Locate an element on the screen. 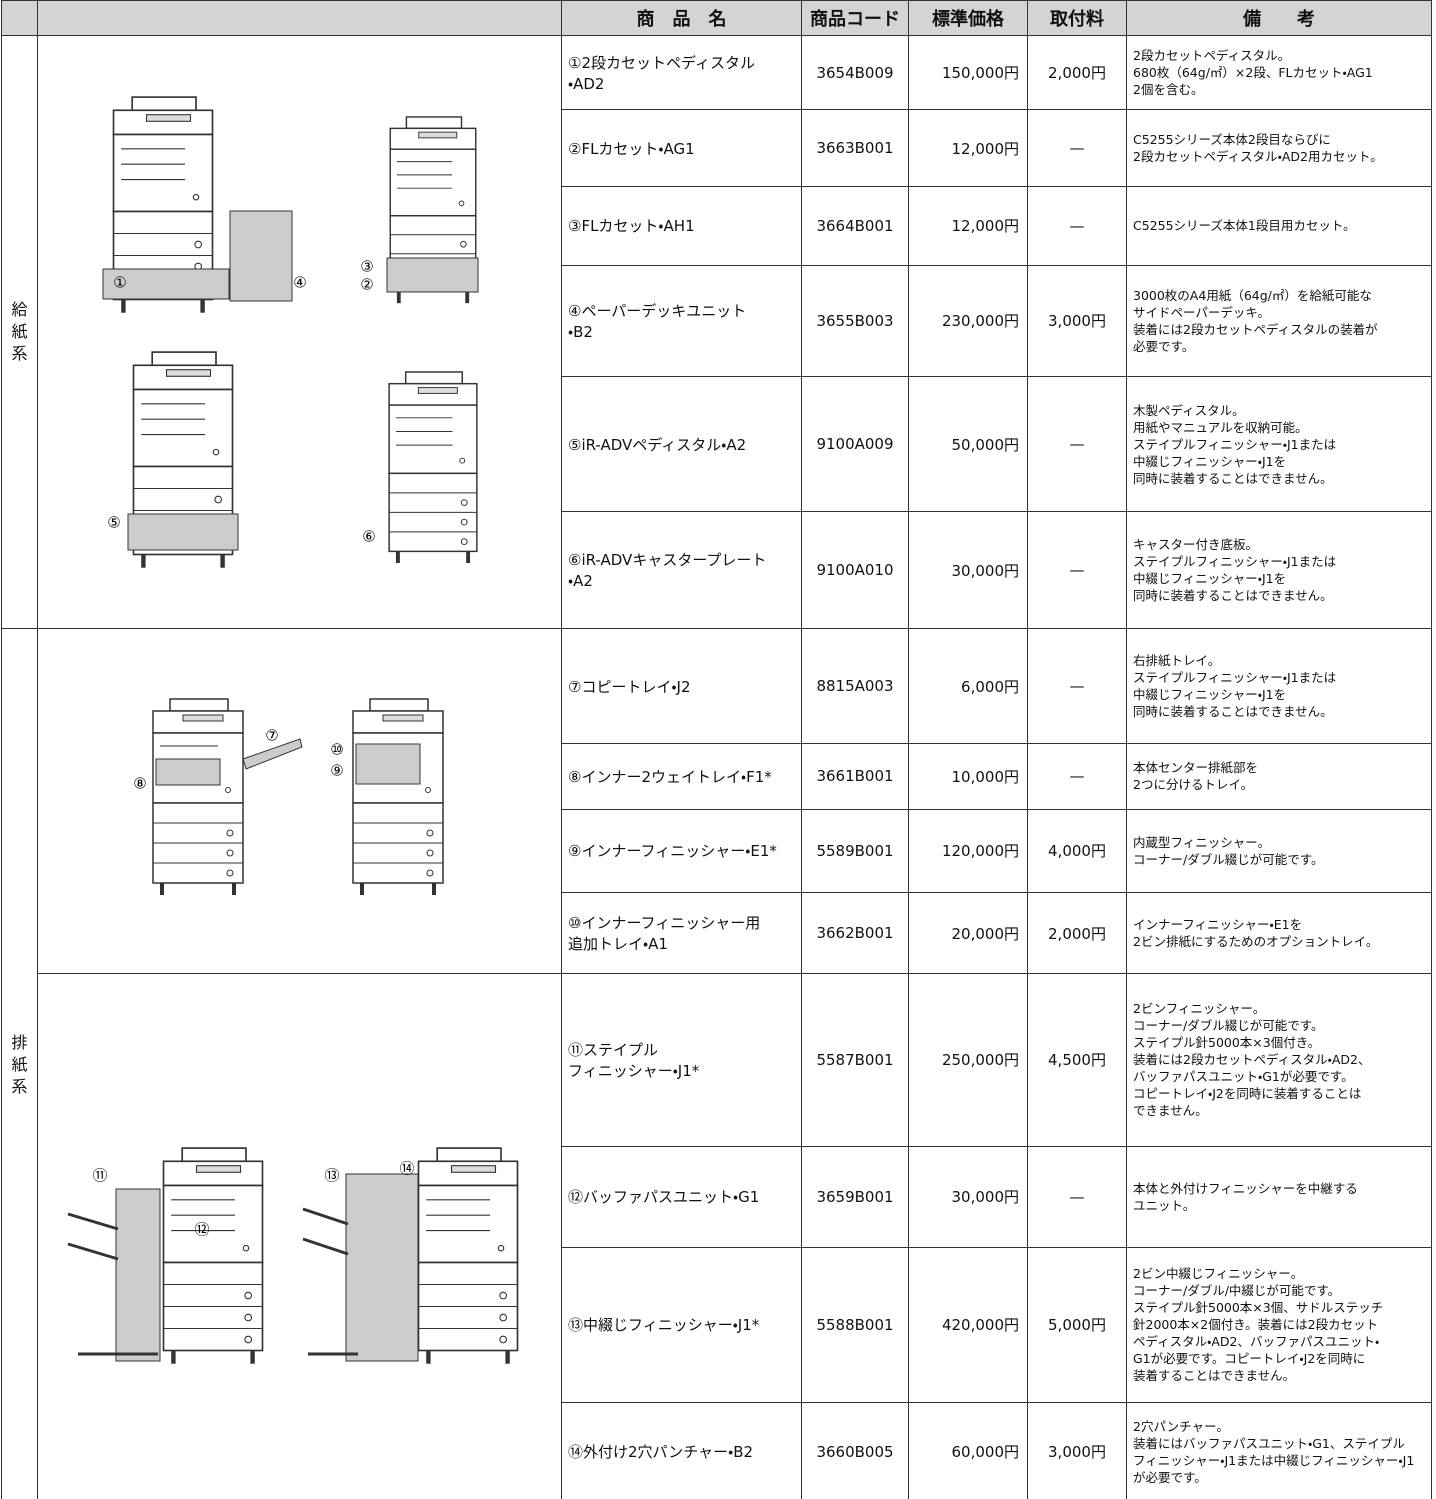 The width and height of the screenshot is (1436, 1499). product-name: ④ペーパーデッキユニット ・B2 is located at coordinates (681, 321).